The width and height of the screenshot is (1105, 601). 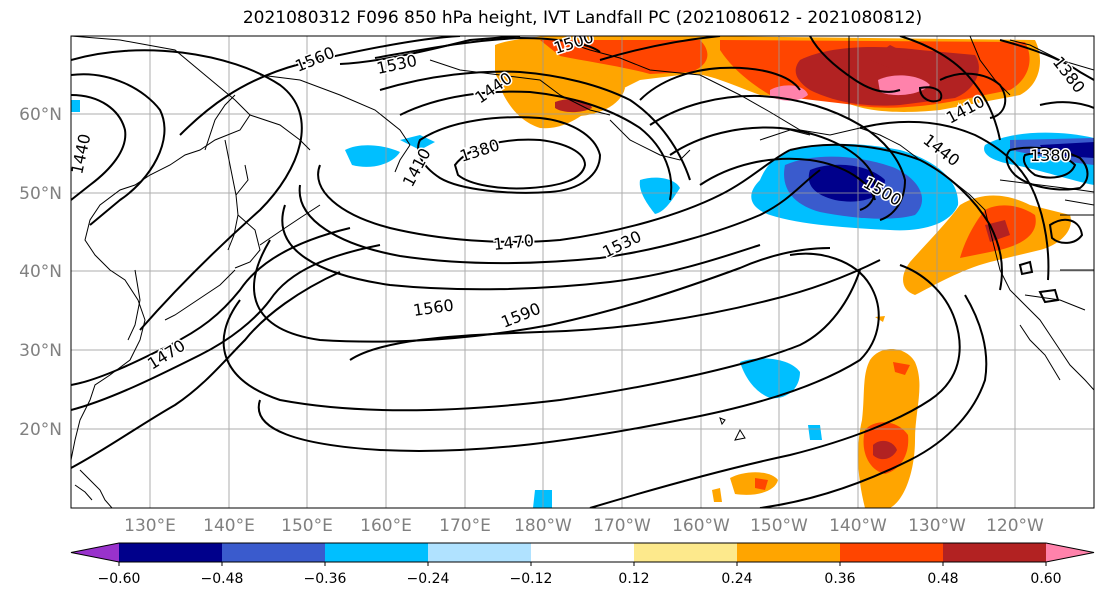 What do you see at coordinates (543, 526) in the screenshot?
I see `lon-label: 180°W` at bounding box center [543, 526].